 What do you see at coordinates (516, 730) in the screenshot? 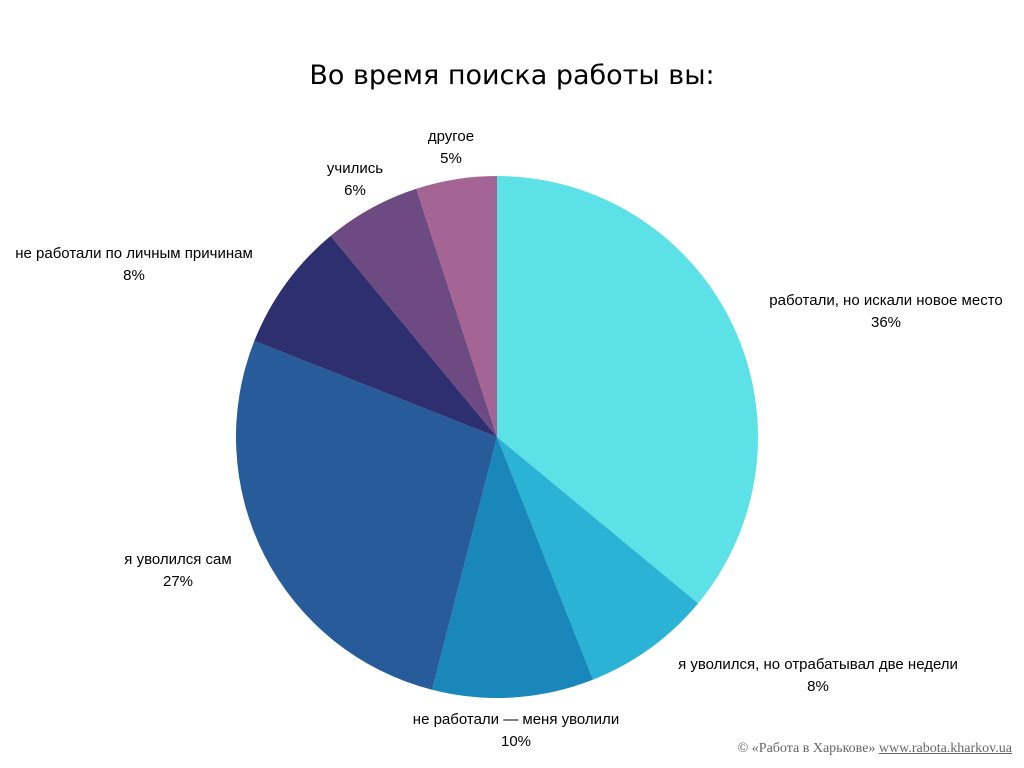
I see `slice-label-2: не работали — меня уволили 10%` at bounding box center [516, 730].